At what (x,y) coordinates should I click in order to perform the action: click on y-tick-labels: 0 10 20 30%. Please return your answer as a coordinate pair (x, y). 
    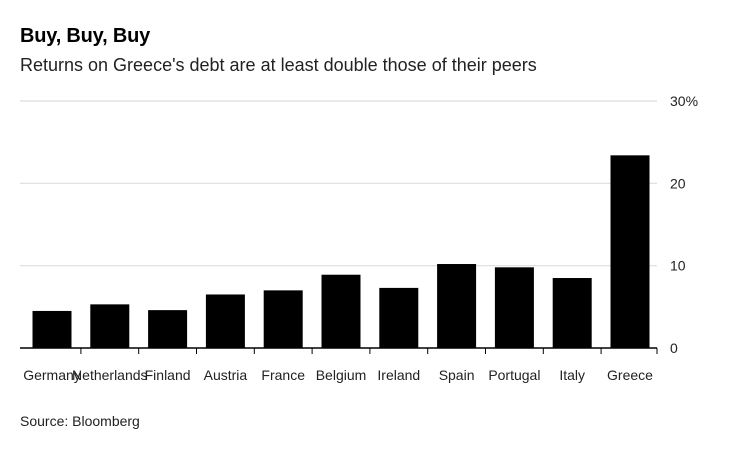
    Looking at the image, I should click on (684, 224).